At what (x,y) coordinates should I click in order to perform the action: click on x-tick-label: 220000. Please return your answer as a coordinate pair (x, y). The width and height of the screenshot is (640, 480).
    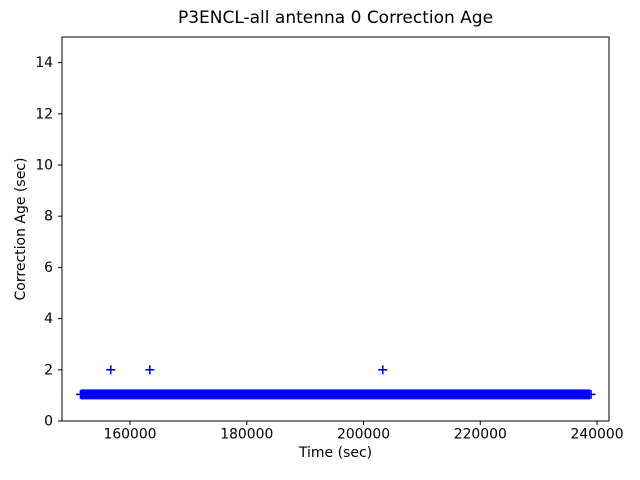
    Looking at the image, I should click on (480, 435).